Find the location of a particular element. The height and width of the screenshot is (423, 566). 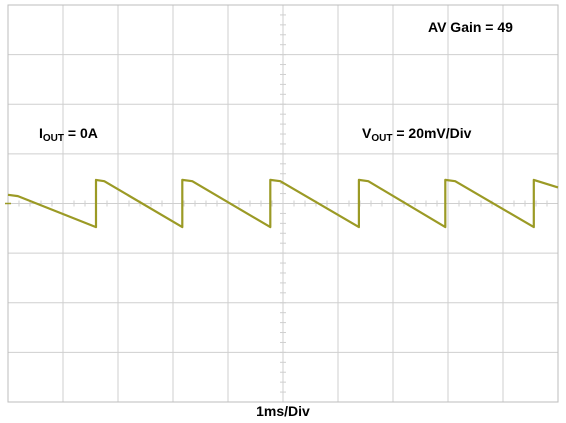

iout-annotation: IOUT = 0A is located at coordinates (68, 134).